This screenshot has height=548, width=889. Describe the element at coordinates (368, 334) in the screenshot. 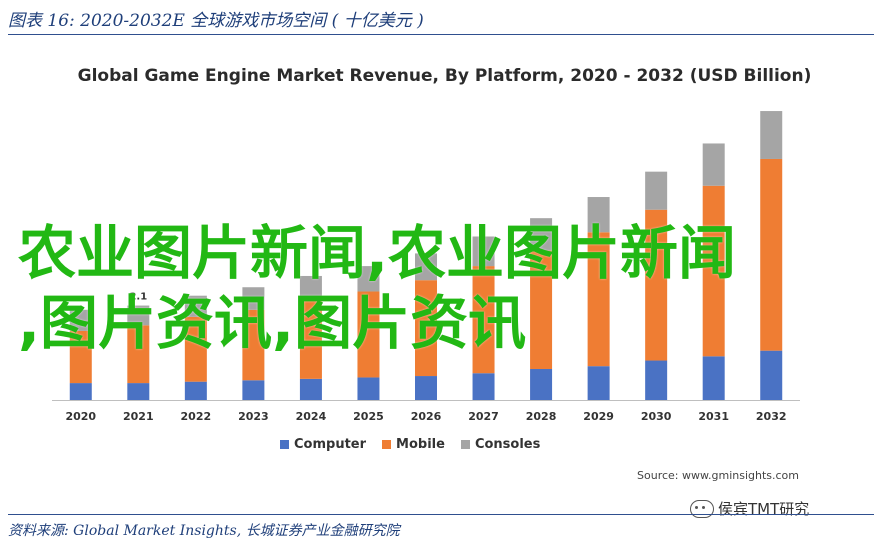

I see `bar-mobile-2025` at that location.